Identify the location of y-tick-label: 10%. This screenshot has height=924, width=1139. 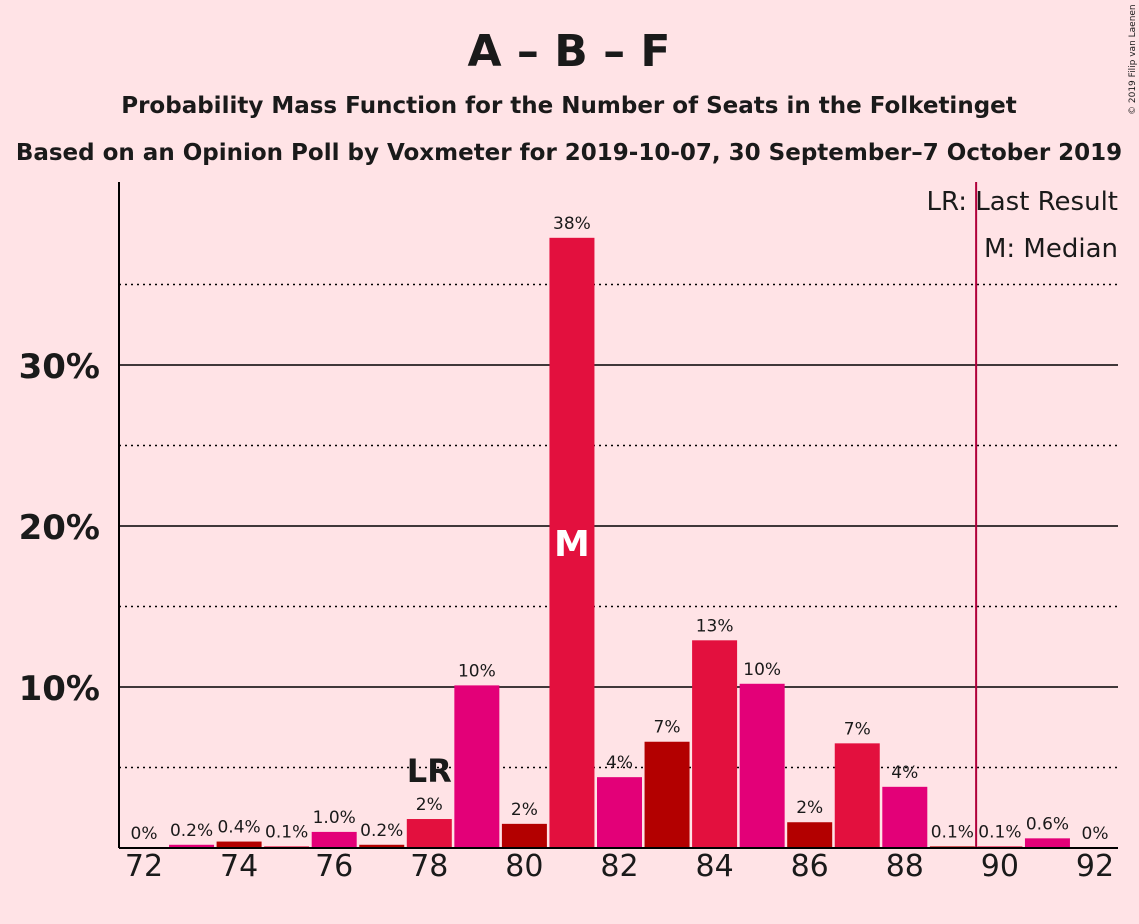
(59, 689).